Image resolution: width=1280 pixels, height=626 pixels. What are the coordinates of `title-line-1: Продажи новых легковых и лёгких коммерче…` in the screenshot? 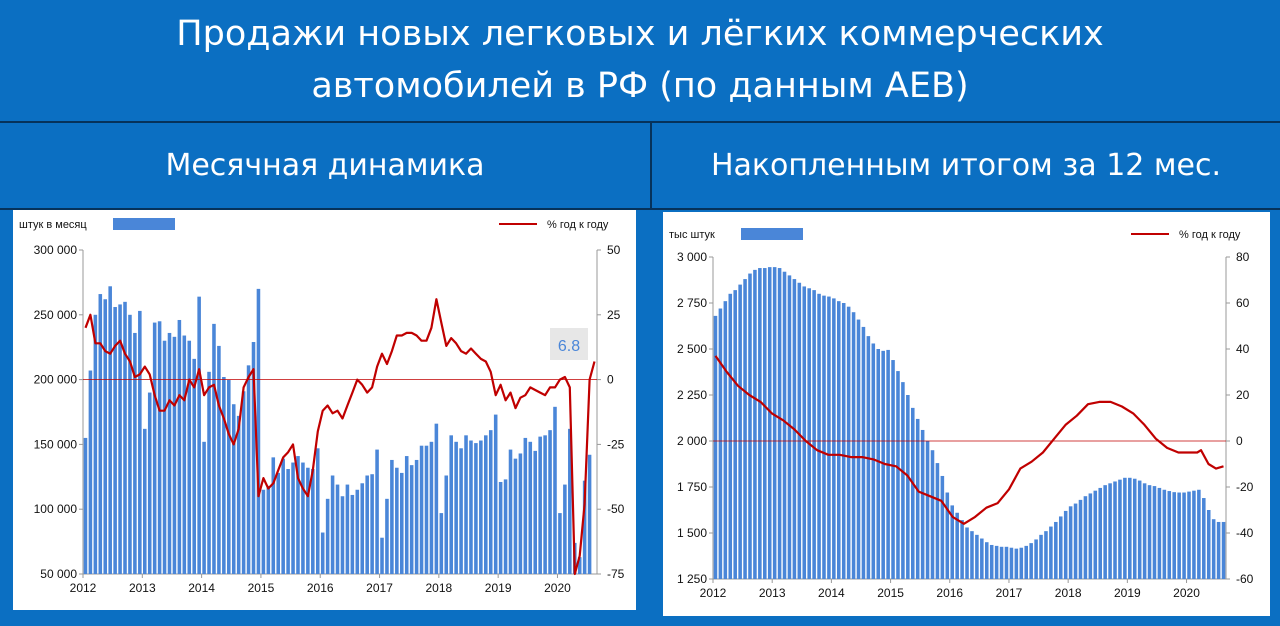 It's located at (640, 34).